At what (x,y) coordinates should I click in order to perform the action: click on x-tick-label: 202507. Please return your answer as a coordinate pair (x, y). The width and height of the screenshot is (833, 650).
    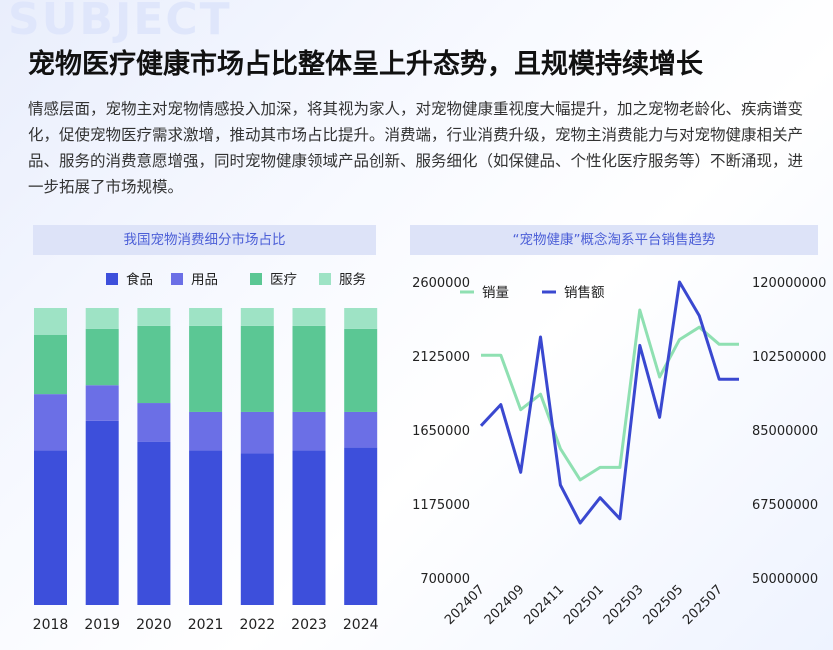
    Looking at the image, I should click on (703, 605).